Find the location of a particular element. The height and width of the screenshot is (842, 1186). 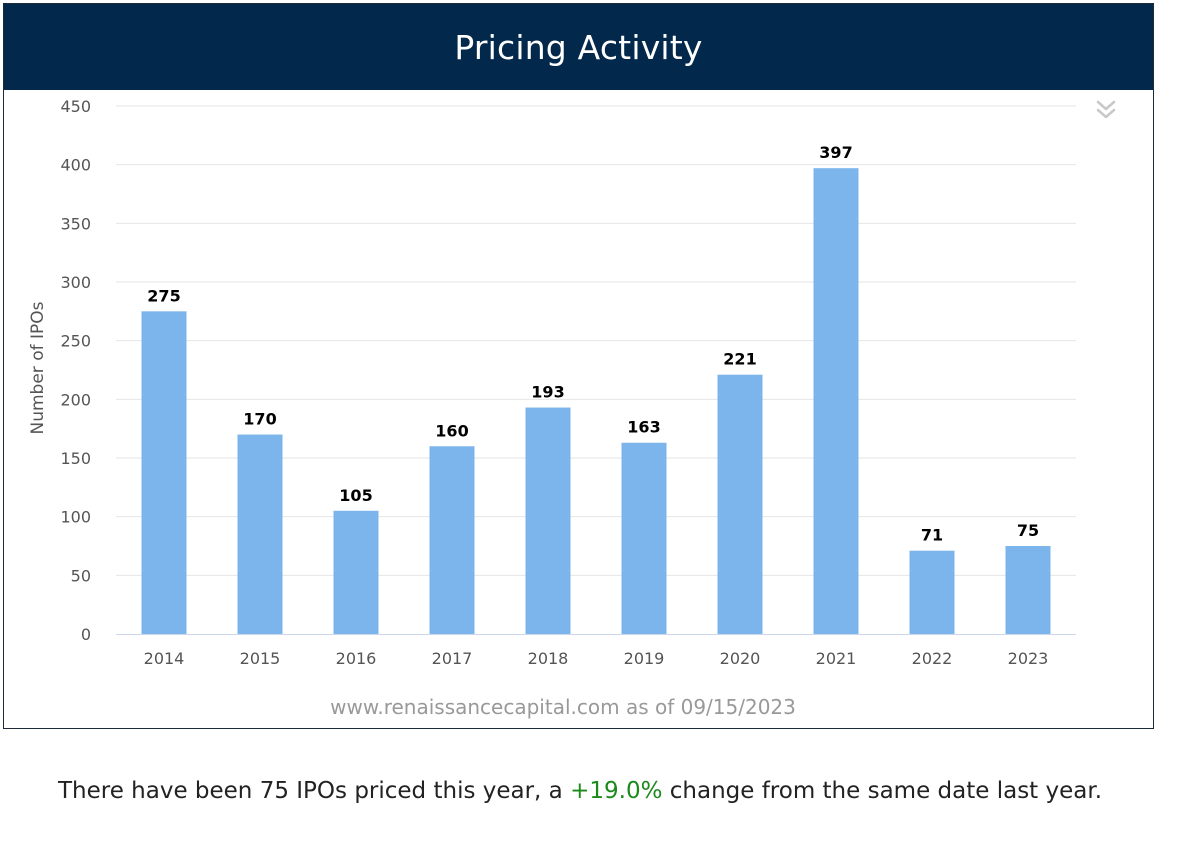

data-label-2022: 71 is located at coordinates (932, 535).